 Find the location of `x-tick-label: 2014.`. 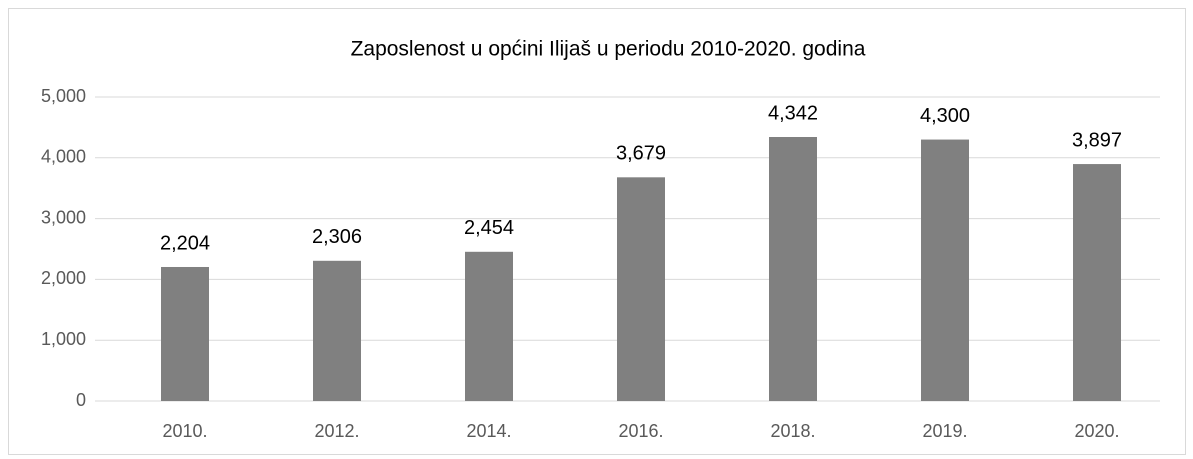

x-tick-label: 2014. is located at coordinates (488, 431).